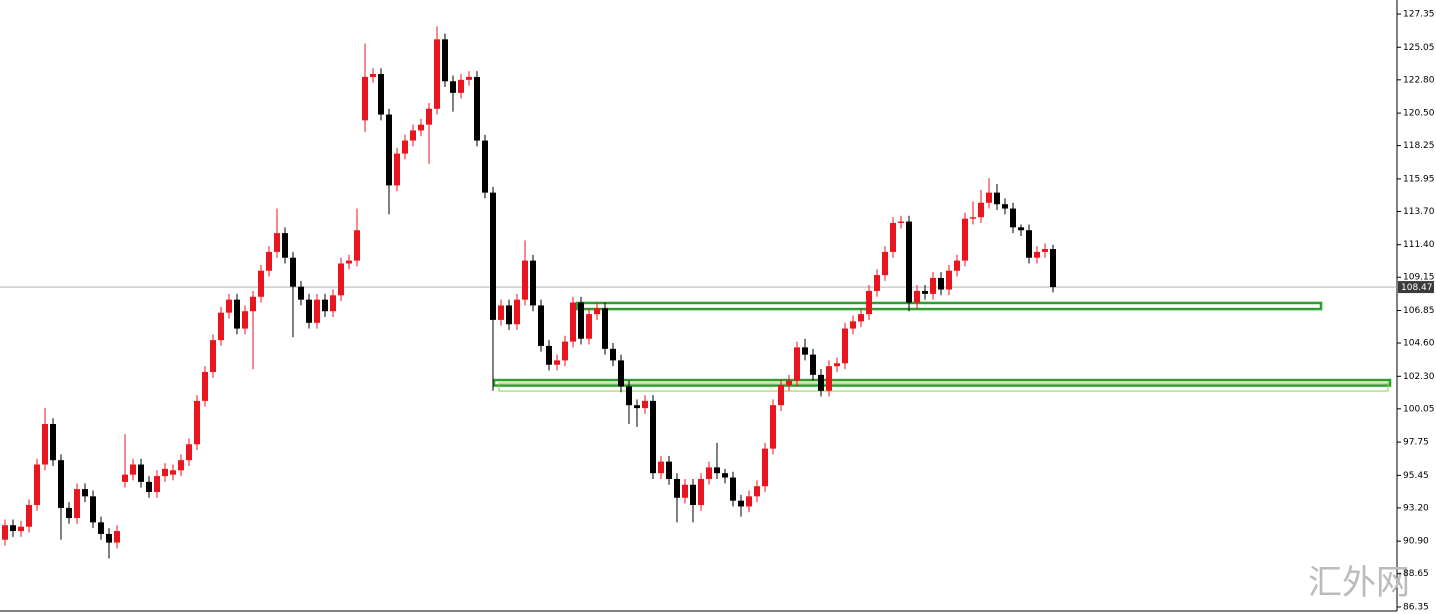  Describe the element at coordinates (1419, 245) in the screenshot. I see `y-tick-label: 111.40` at that location.